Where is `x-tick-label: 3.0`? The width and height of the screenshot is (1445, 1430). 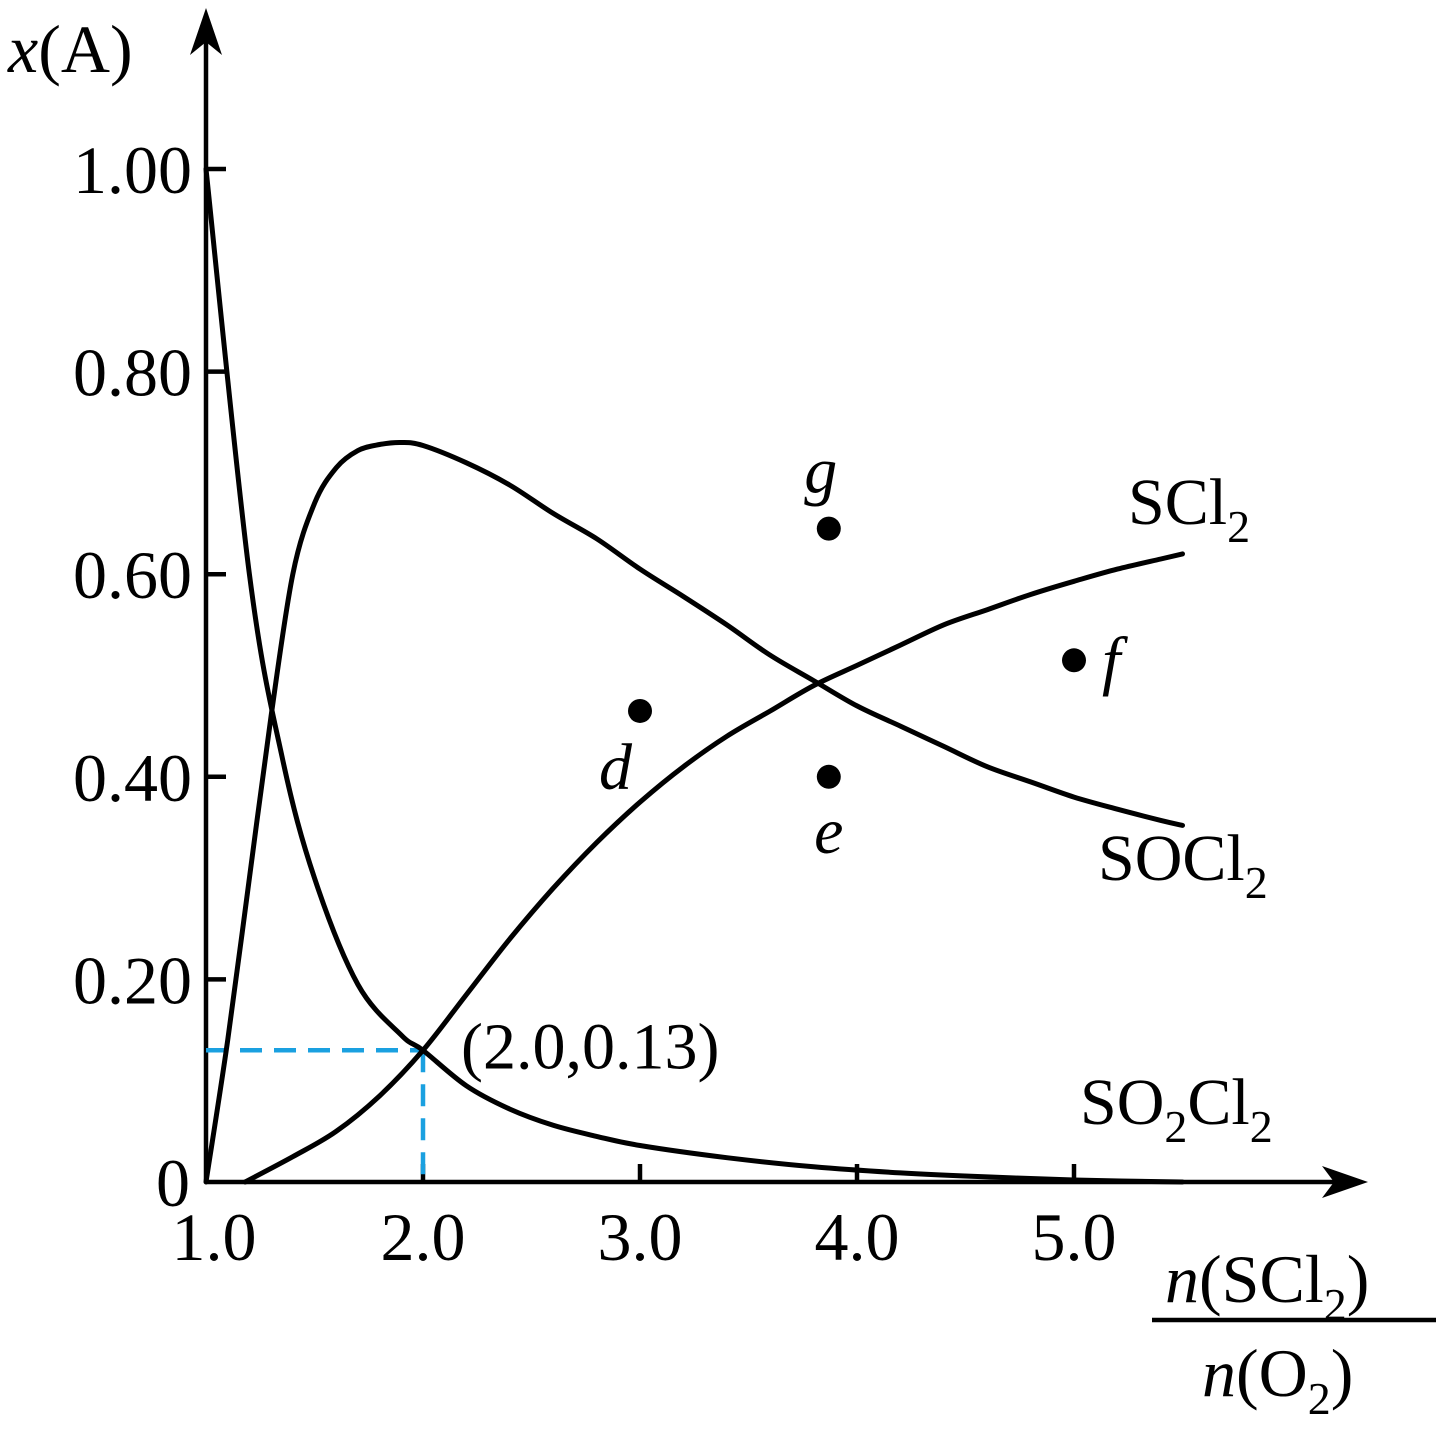
x-tick-label: 3.0 is located at coordinates (640, 1237).